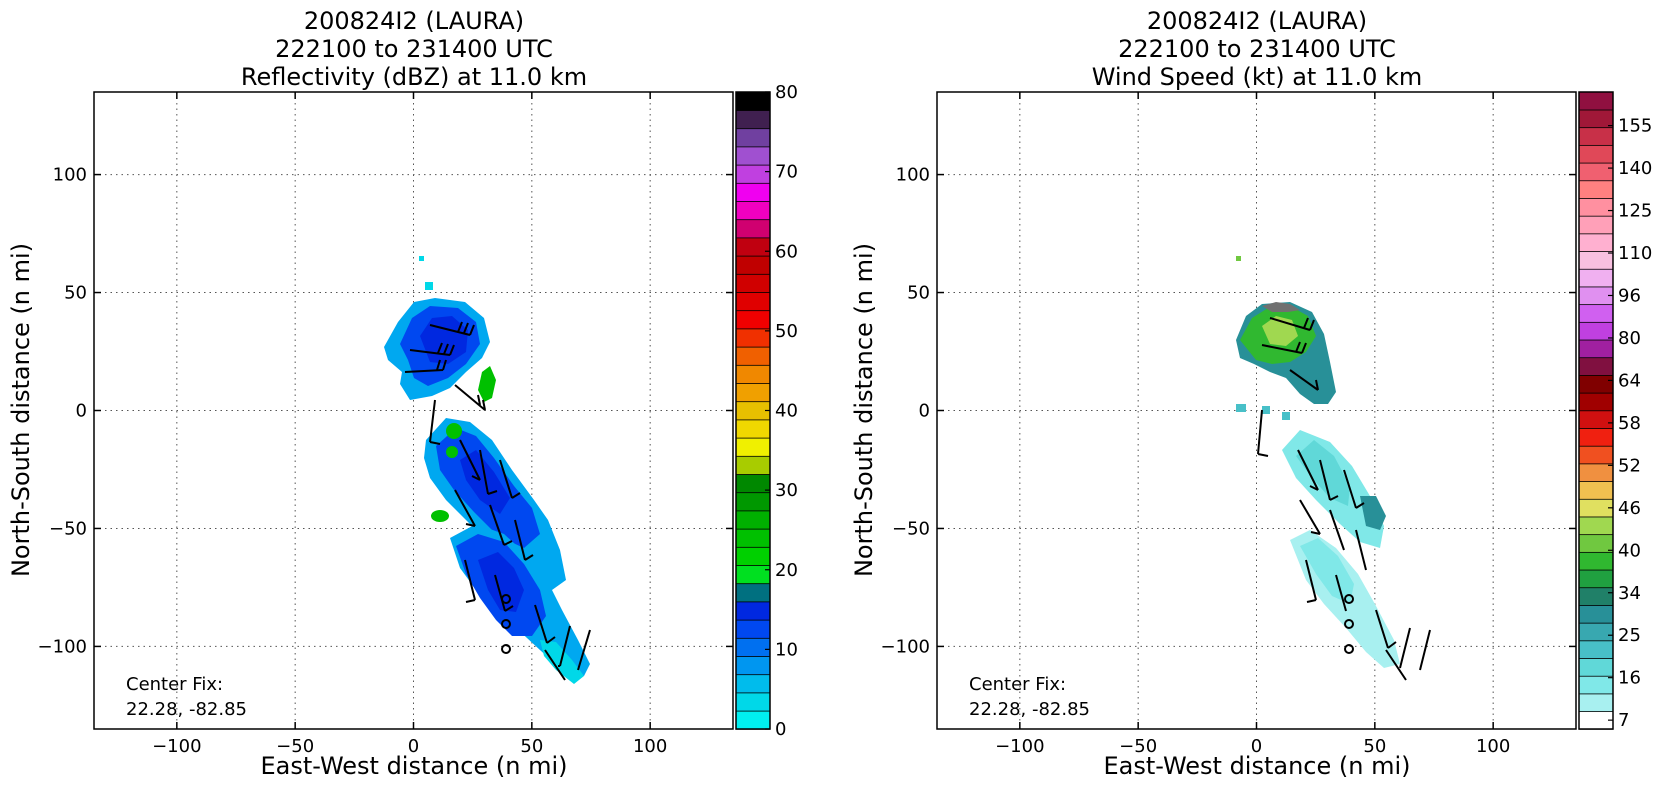  What do you see at coordinates (1017, 684) in the screenshot?
I see `center-fix-label: Center Fix:` at bounding box center [1017, 684].